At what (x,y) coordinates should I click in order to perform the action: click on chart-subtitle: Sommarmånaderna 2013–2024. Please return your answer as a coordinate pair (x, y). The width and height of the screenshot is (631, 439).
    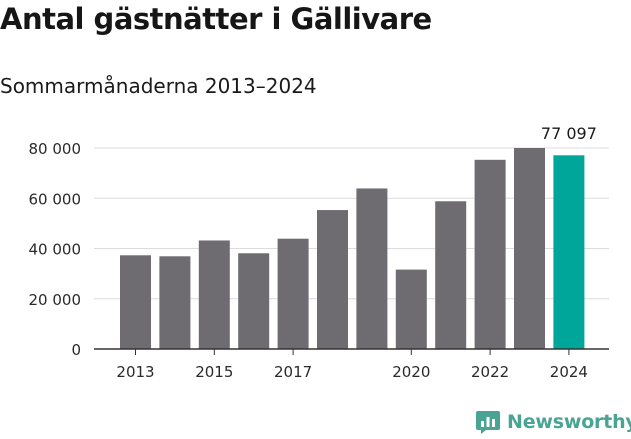
    Looking at the image, I should click on (158, 86).